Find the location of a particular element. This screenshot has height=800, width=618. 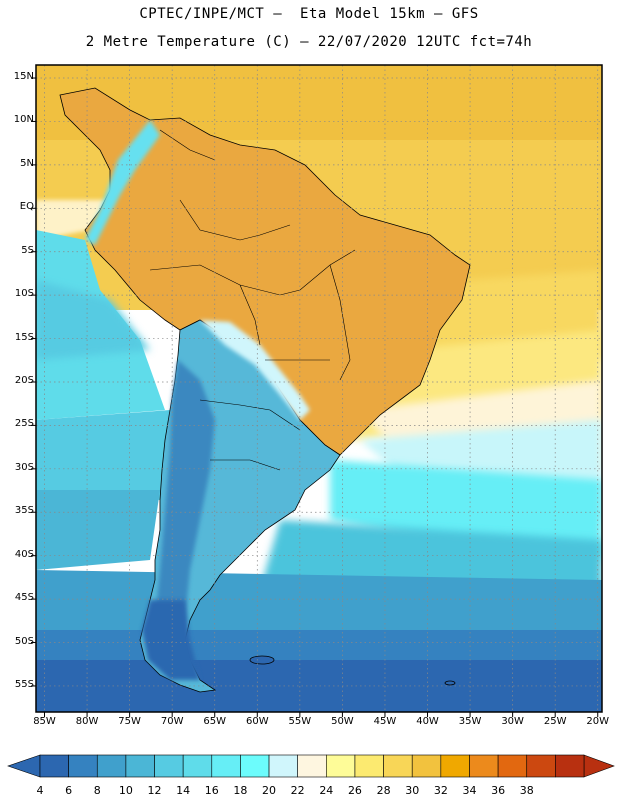

colorbar-label-4: 4 is located at coordinates (40, 790).